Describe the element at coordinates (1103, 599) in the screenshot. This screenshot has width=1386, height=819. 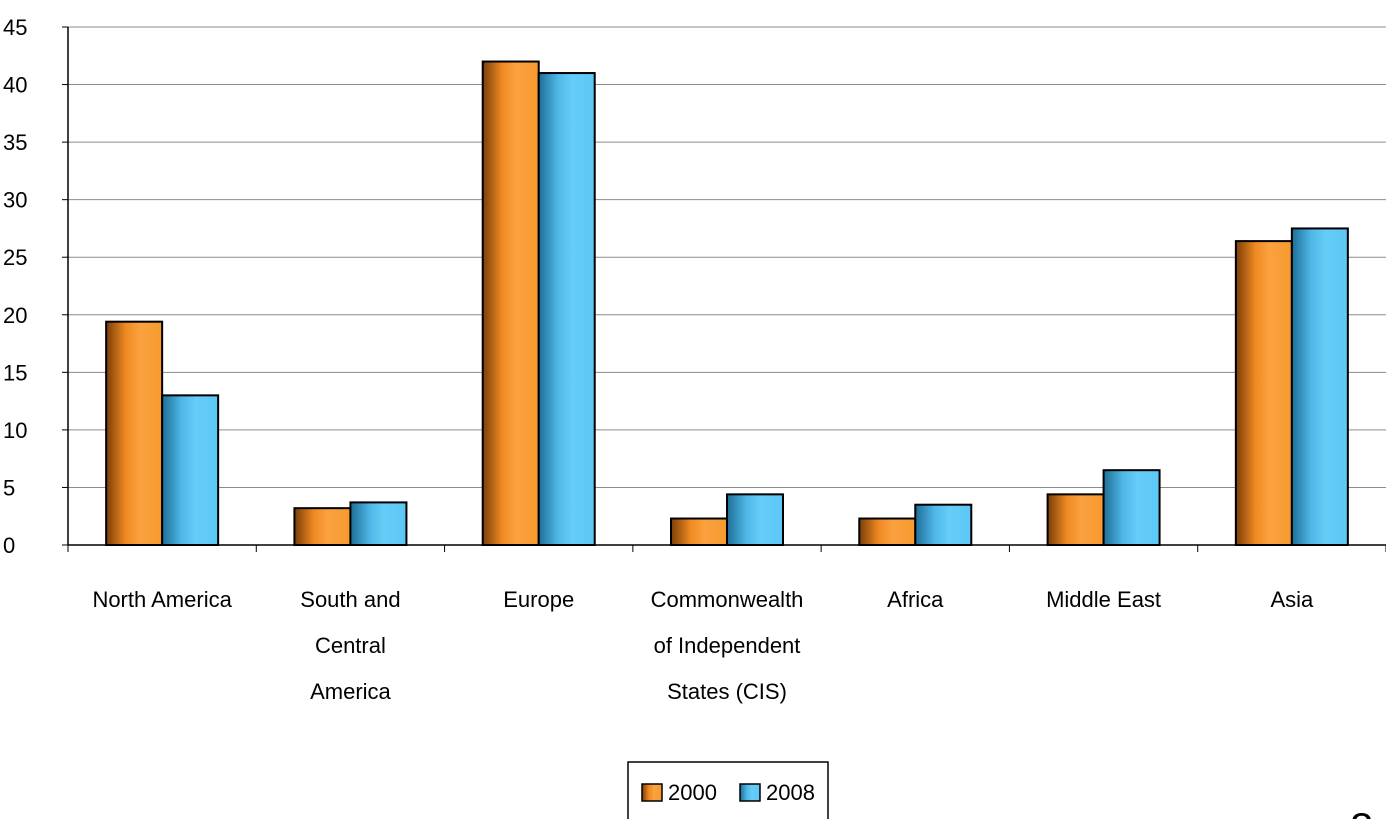
I see `x-category-label: Middle East` at that location.